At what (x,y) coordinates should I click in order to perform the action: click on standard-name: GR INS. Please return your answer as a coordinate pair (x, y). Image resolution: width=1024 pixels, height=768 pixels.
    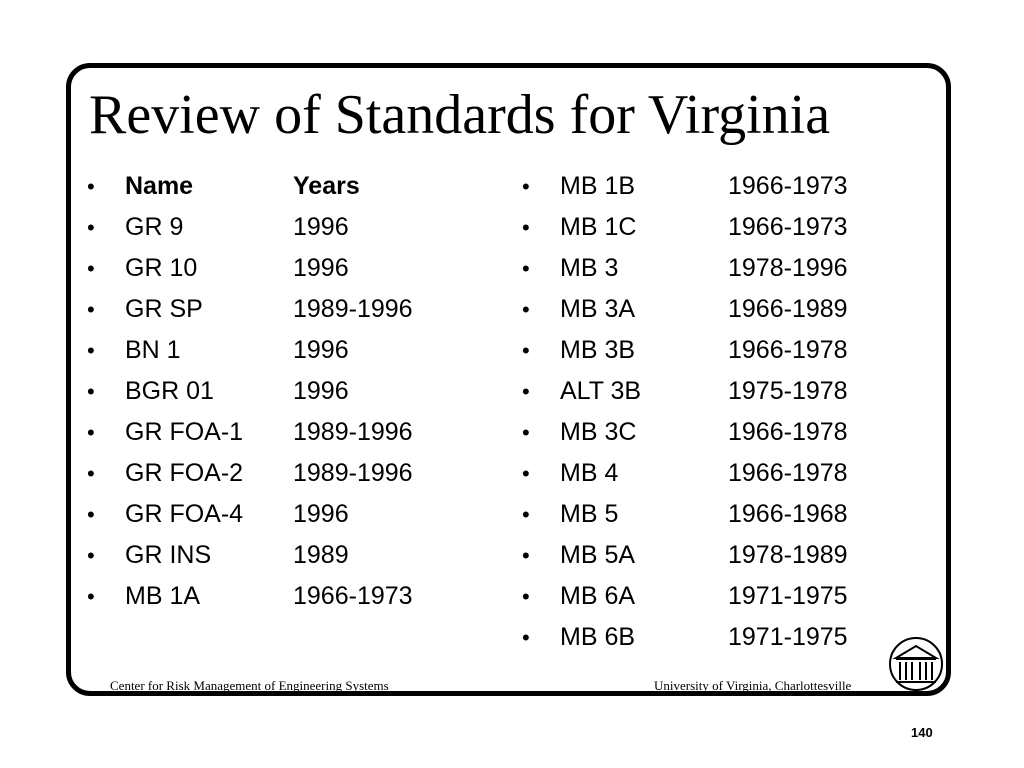
    Looking at the image, I should click on (168, 555).